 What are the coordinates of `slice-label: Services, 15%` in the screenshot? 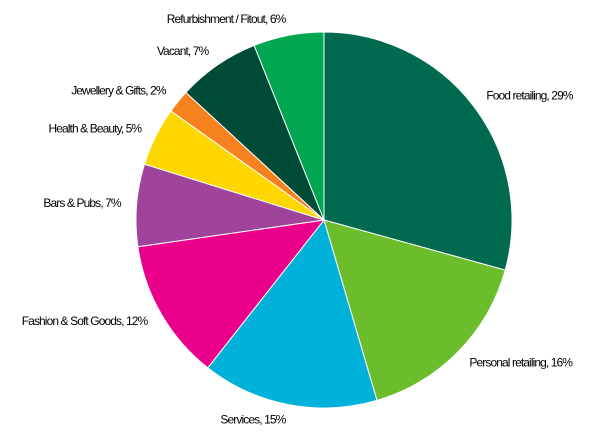 It's located at (253, 419).